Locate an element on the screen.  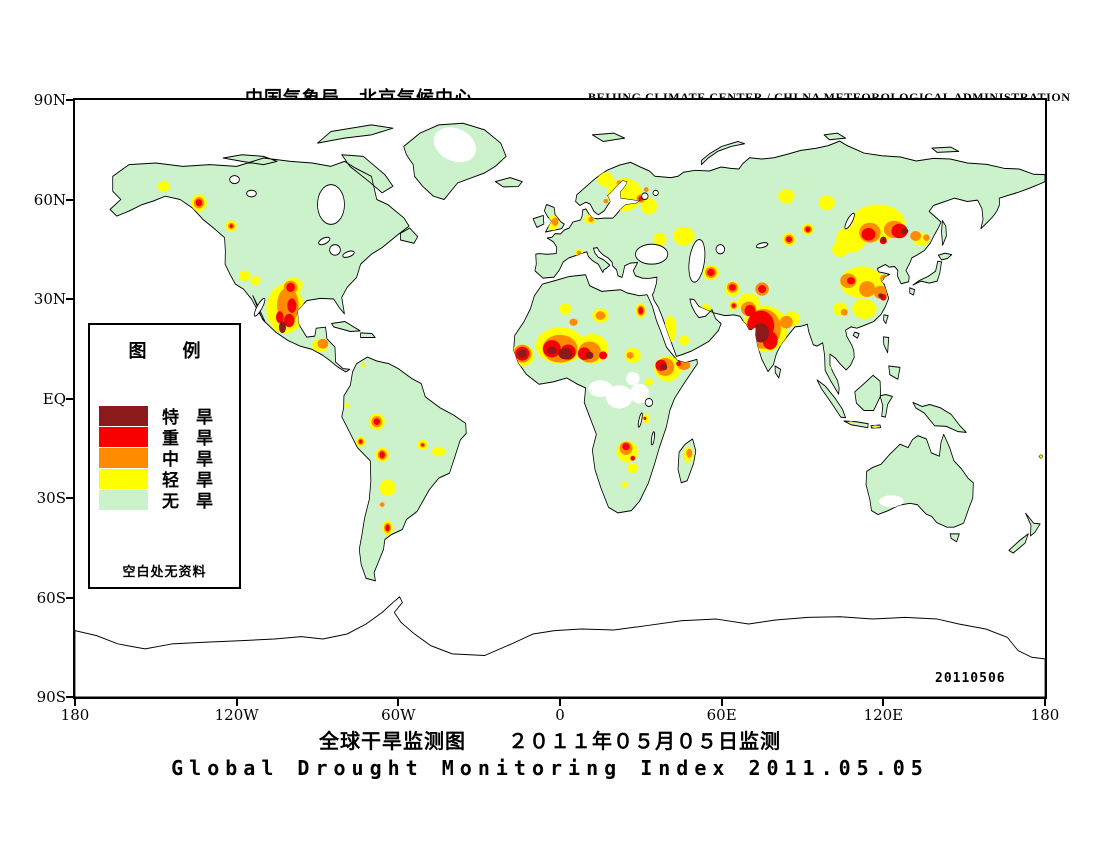
x-axis-label: 120E is located at coordinates (883, 715).